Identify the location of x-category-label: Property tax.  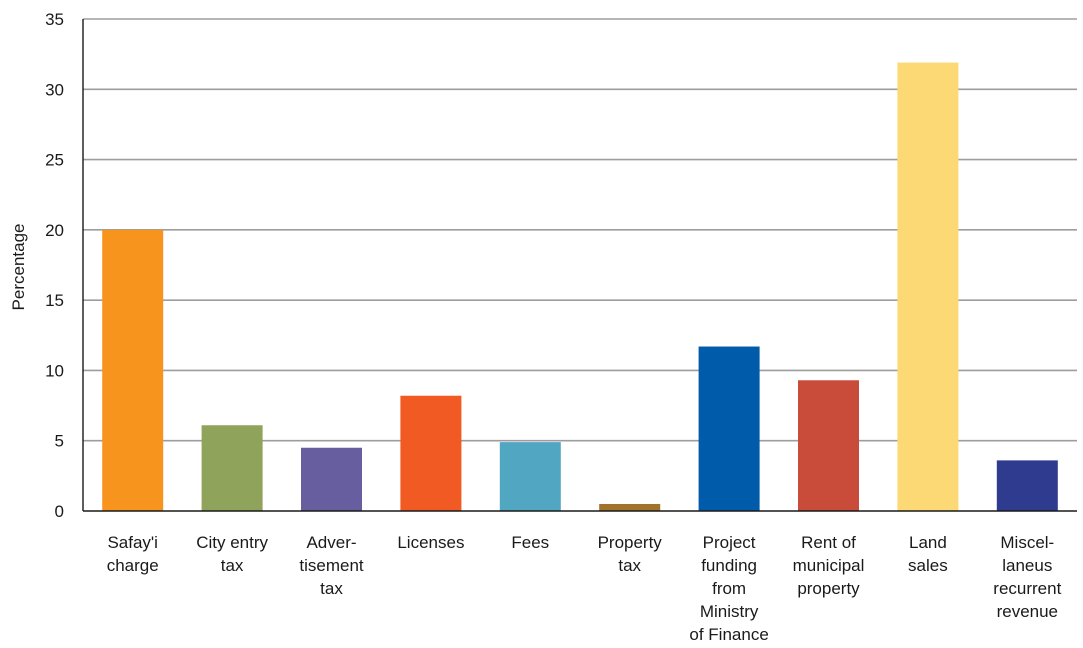
(630, 554).